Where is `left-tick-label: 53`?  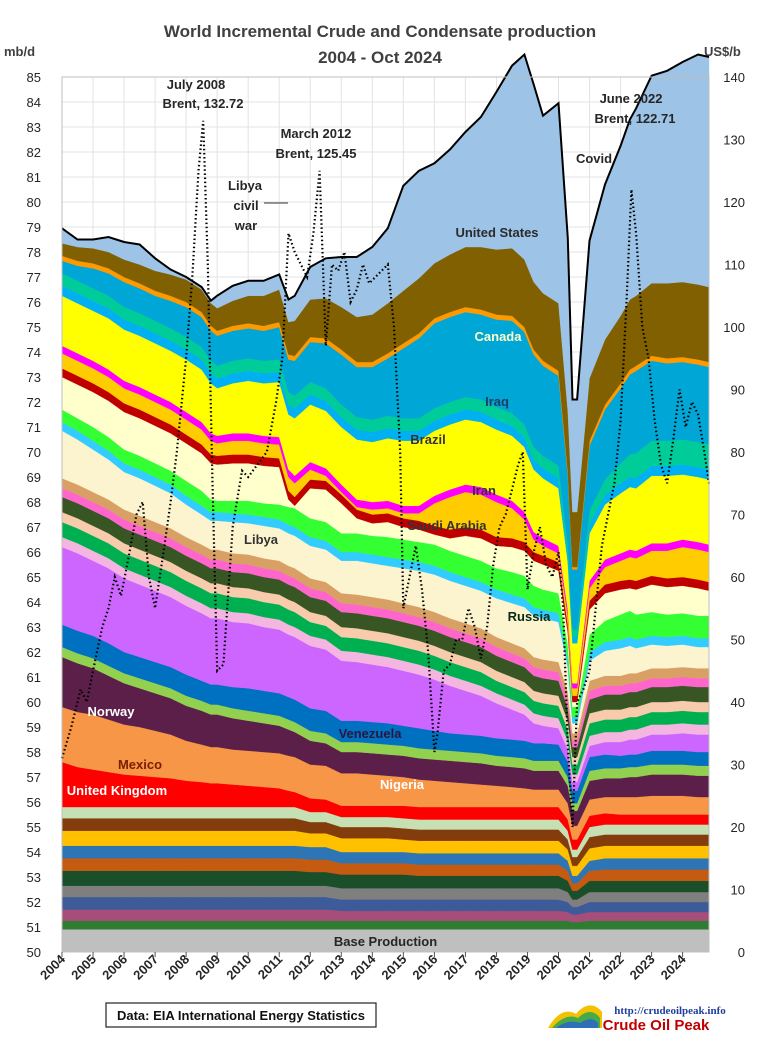 left-tick-label: 53 is located at coordinates (34, 877).